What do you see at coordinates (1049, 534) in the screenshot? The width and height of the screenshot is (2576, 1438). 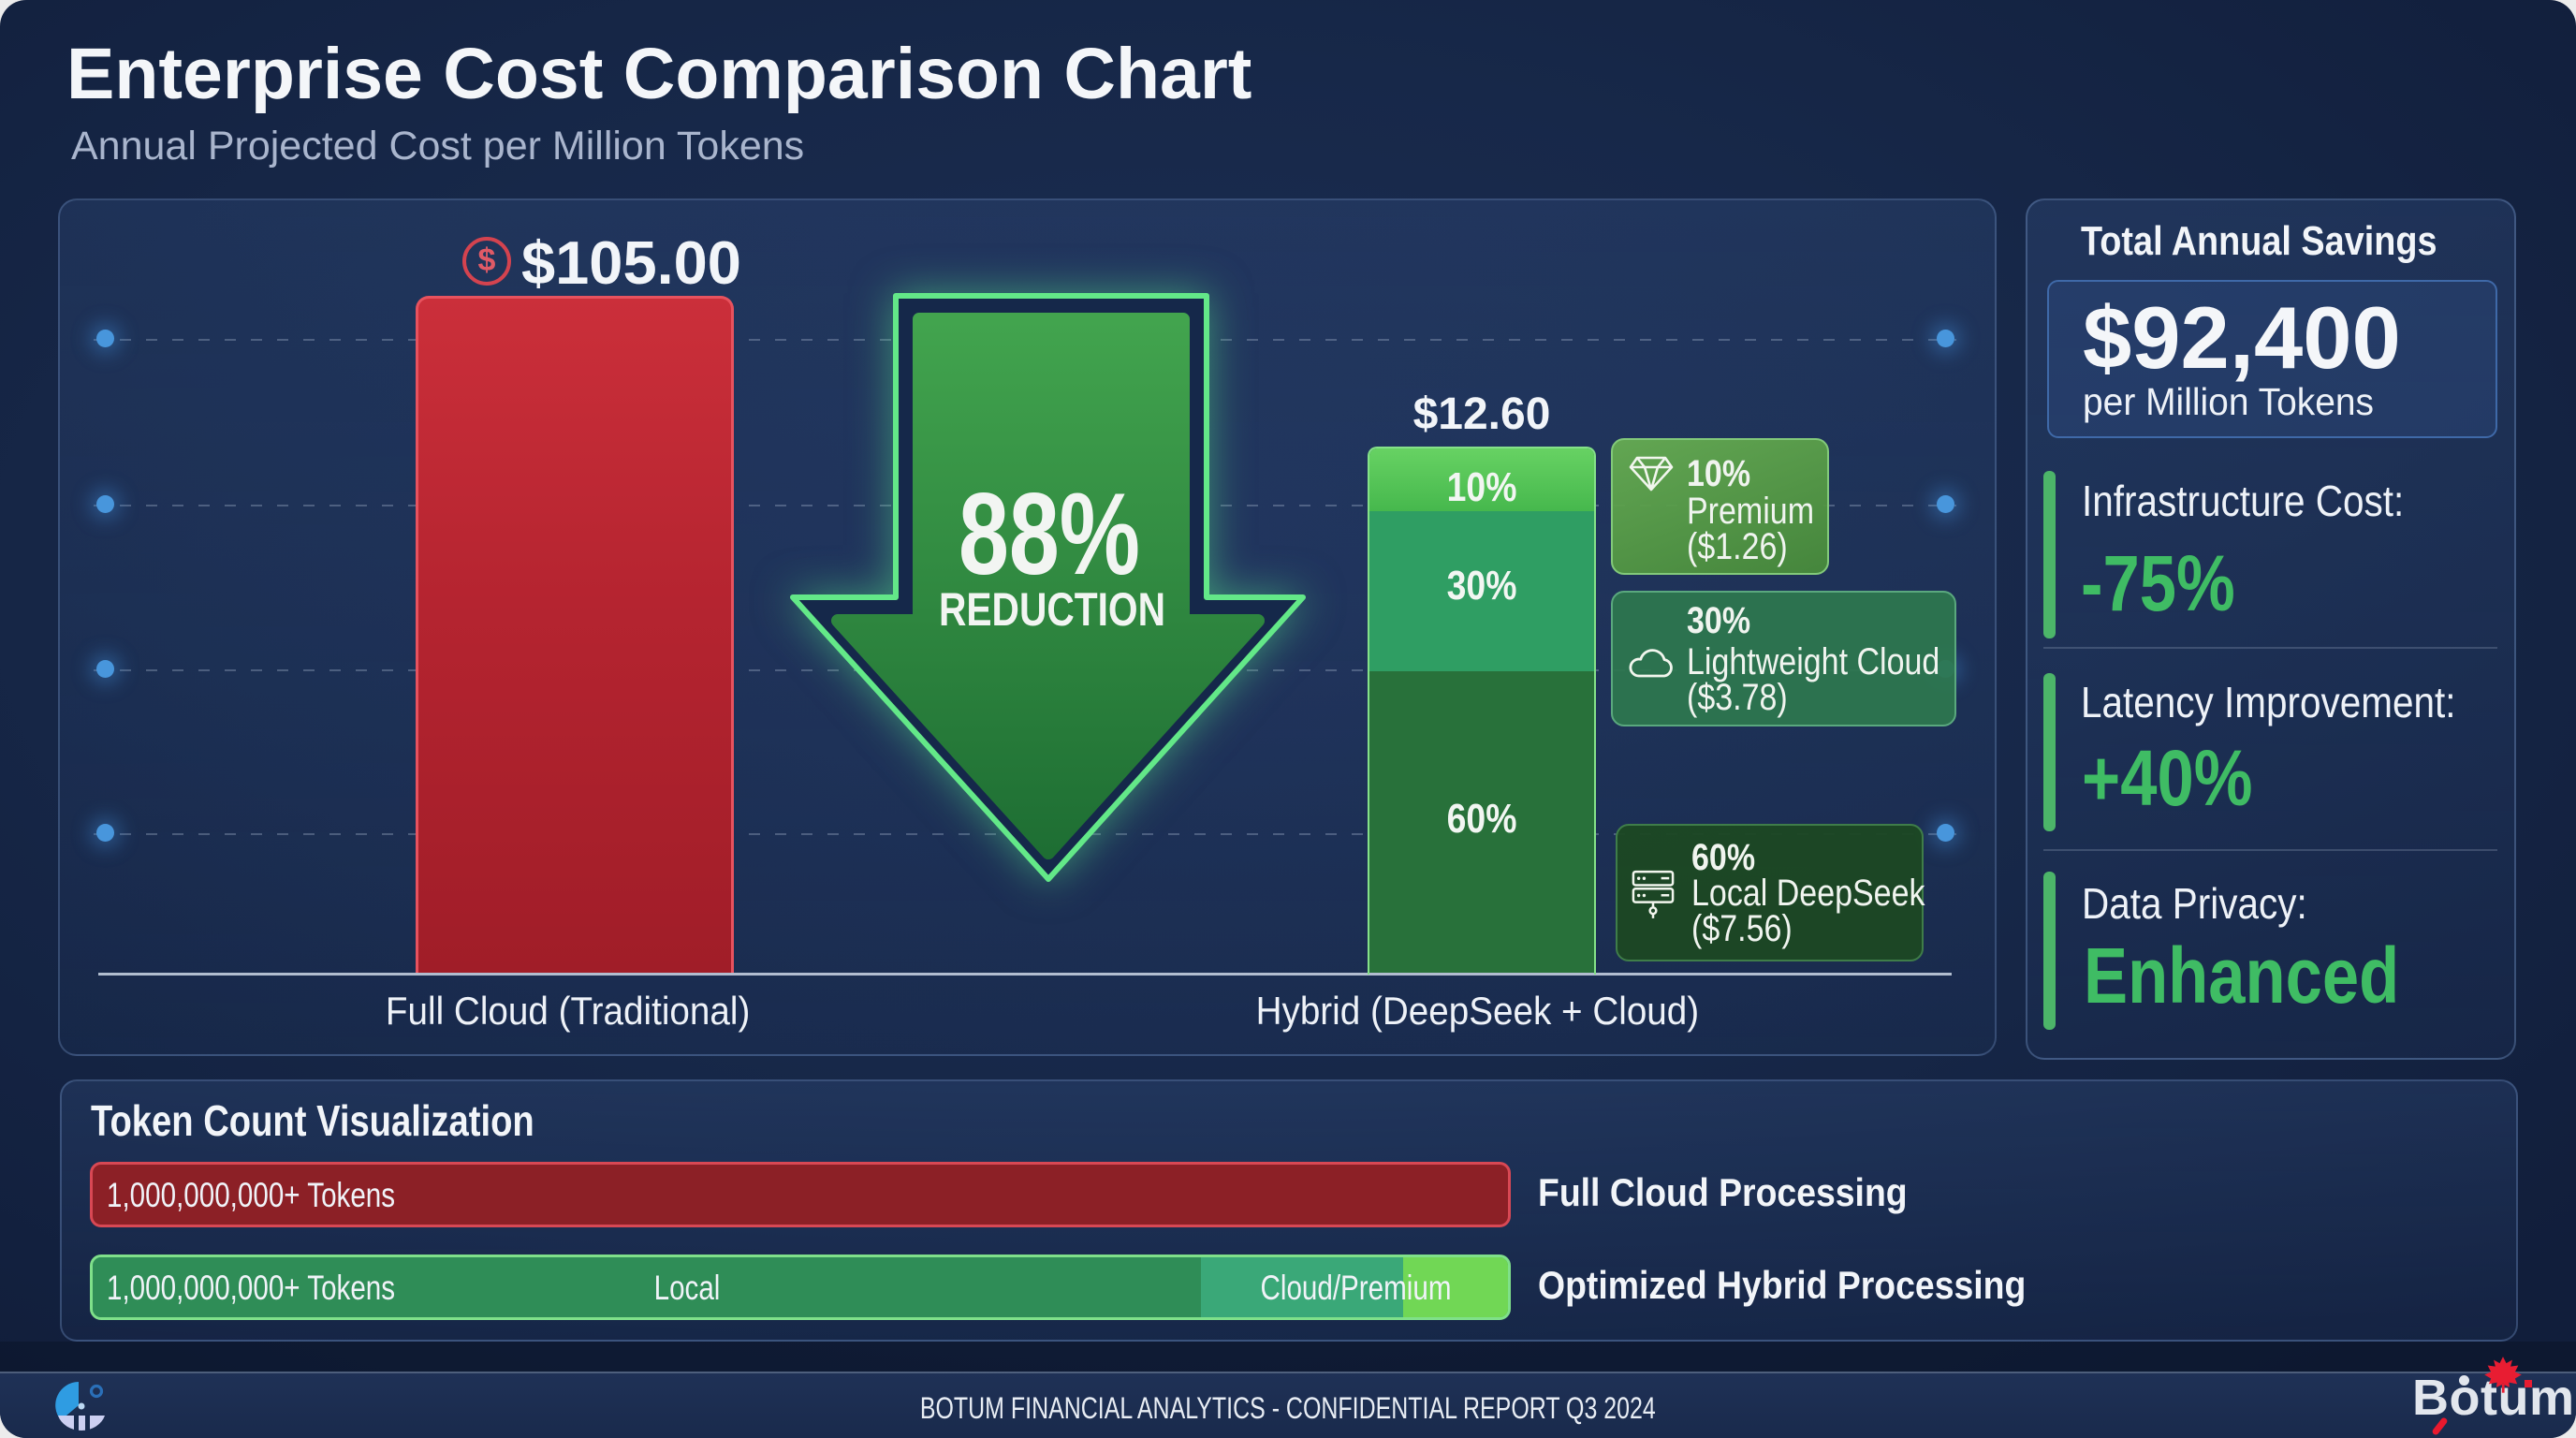 I see `svg-text: 88%` at bounding box center [1049, 534].